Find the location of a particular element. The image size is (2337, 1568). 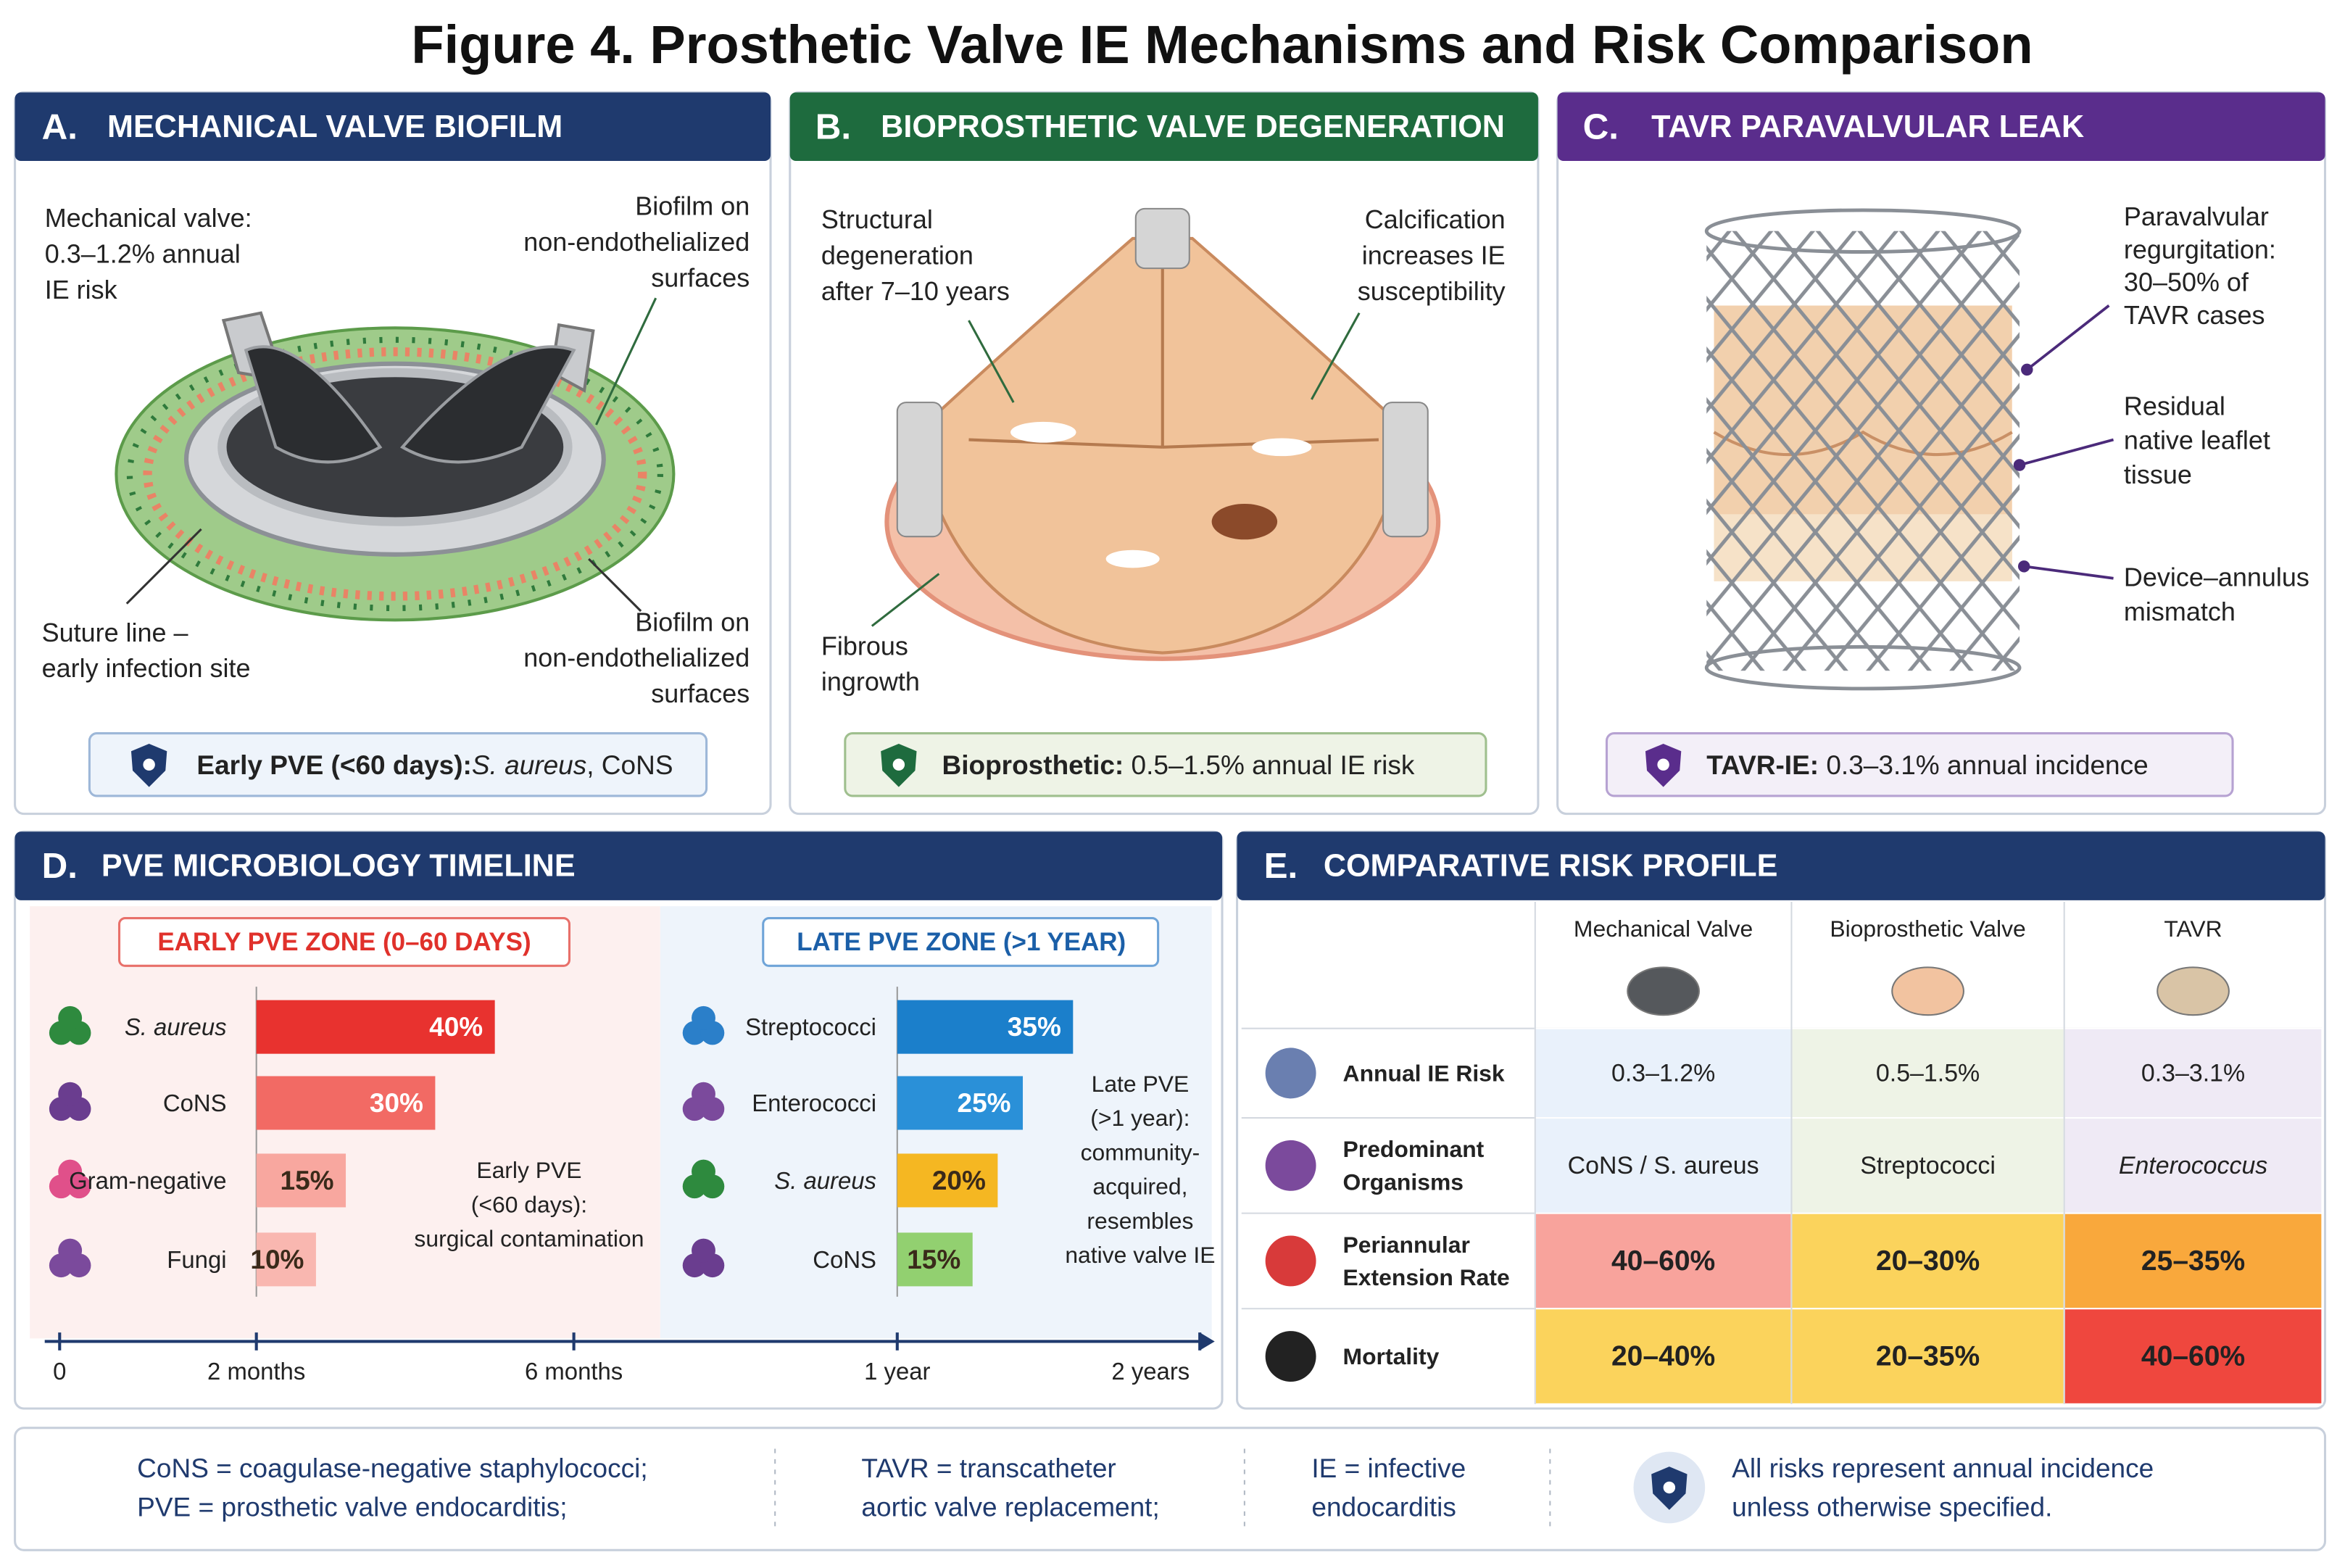

cell-value: Enterococcus is located at coordinates (2193, 1165).